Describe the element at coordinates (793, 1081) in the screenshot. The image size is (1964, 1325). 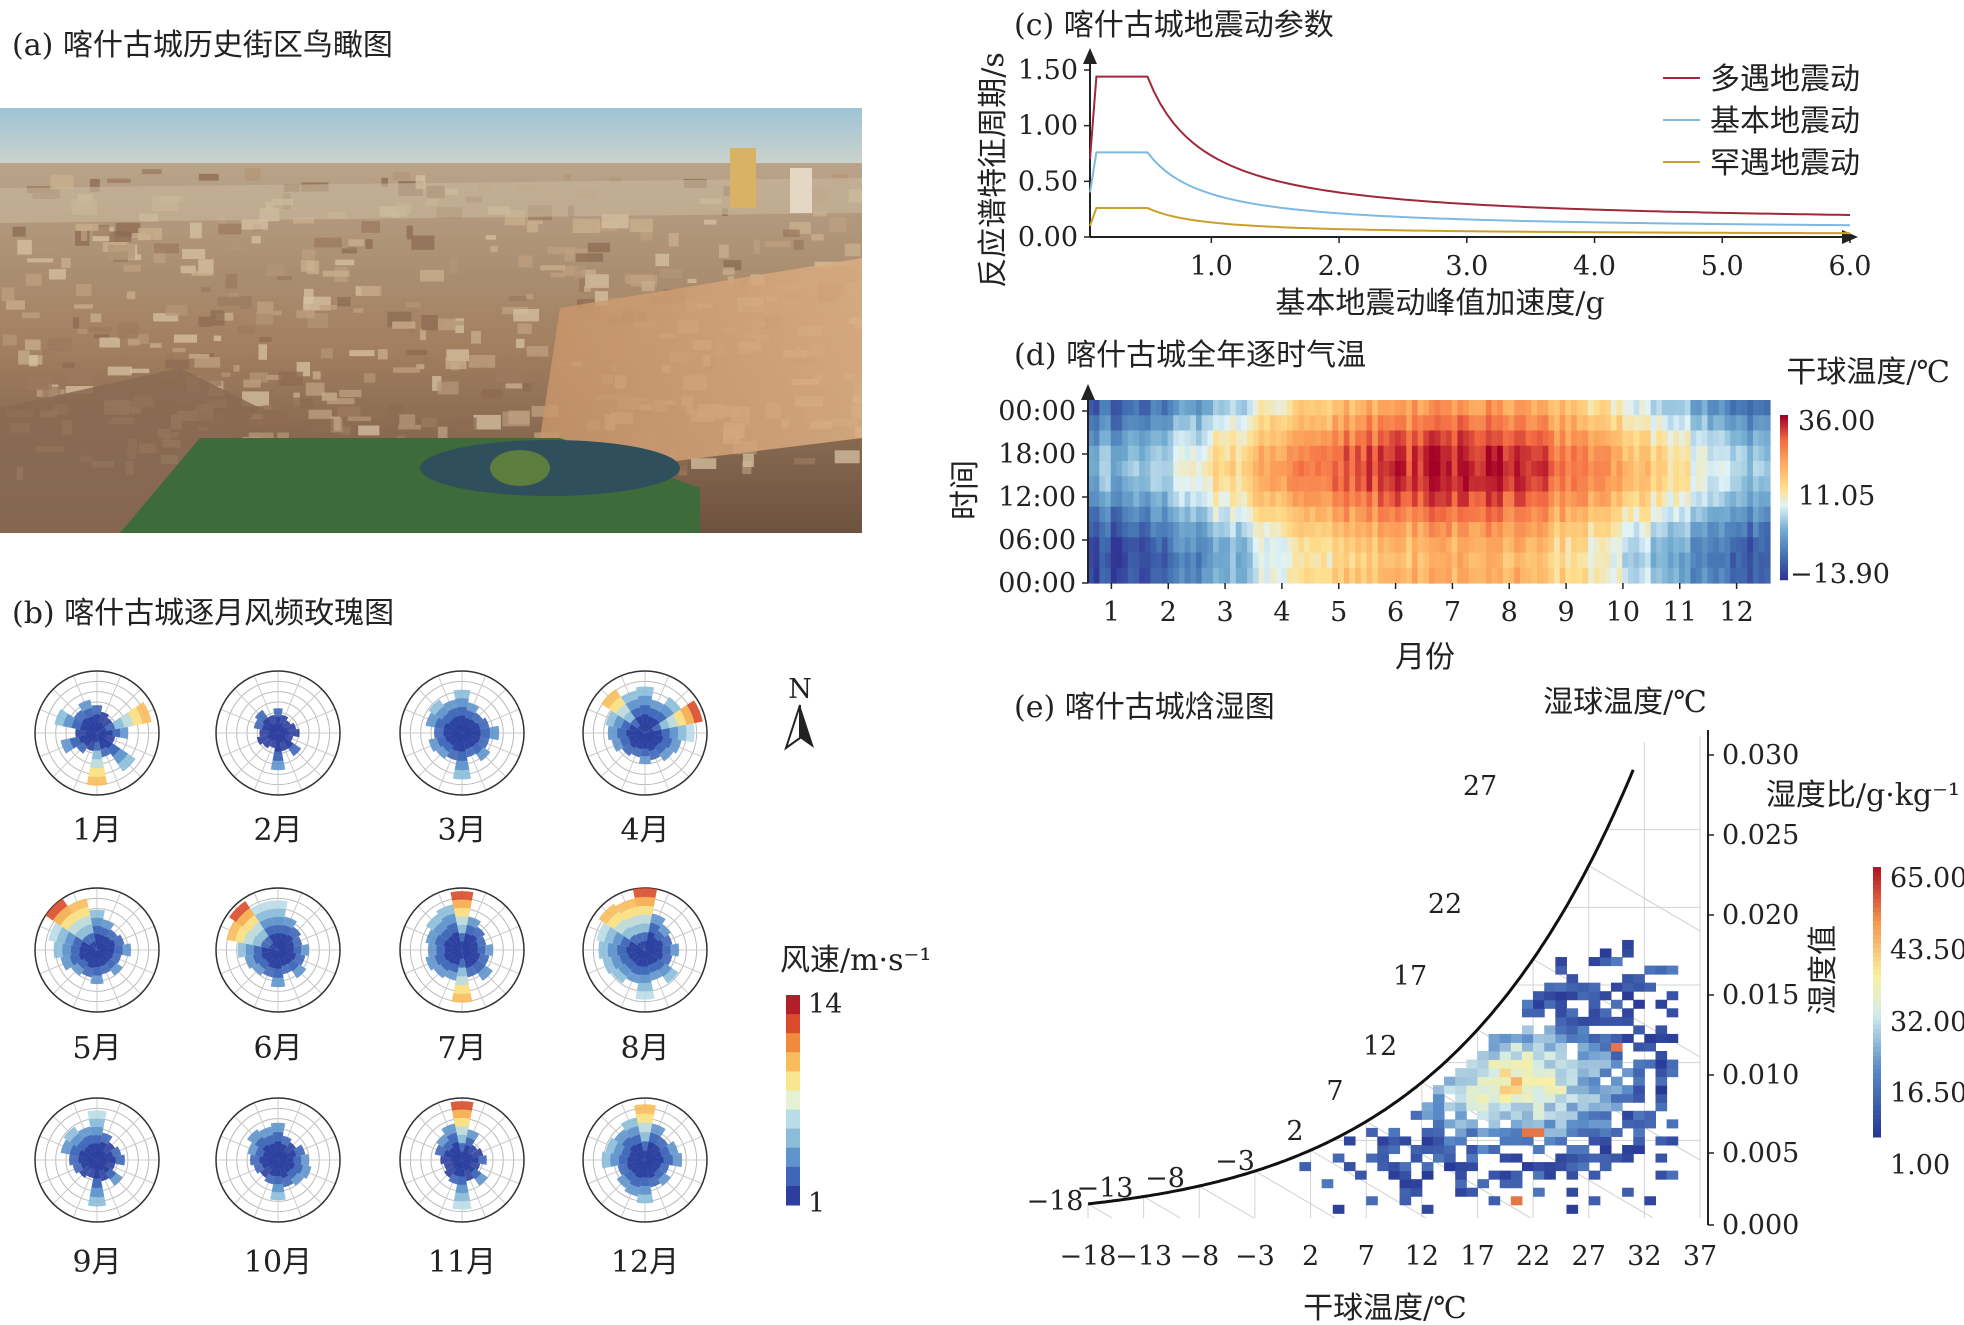
I see `wind-colorbar-segment` at that location.